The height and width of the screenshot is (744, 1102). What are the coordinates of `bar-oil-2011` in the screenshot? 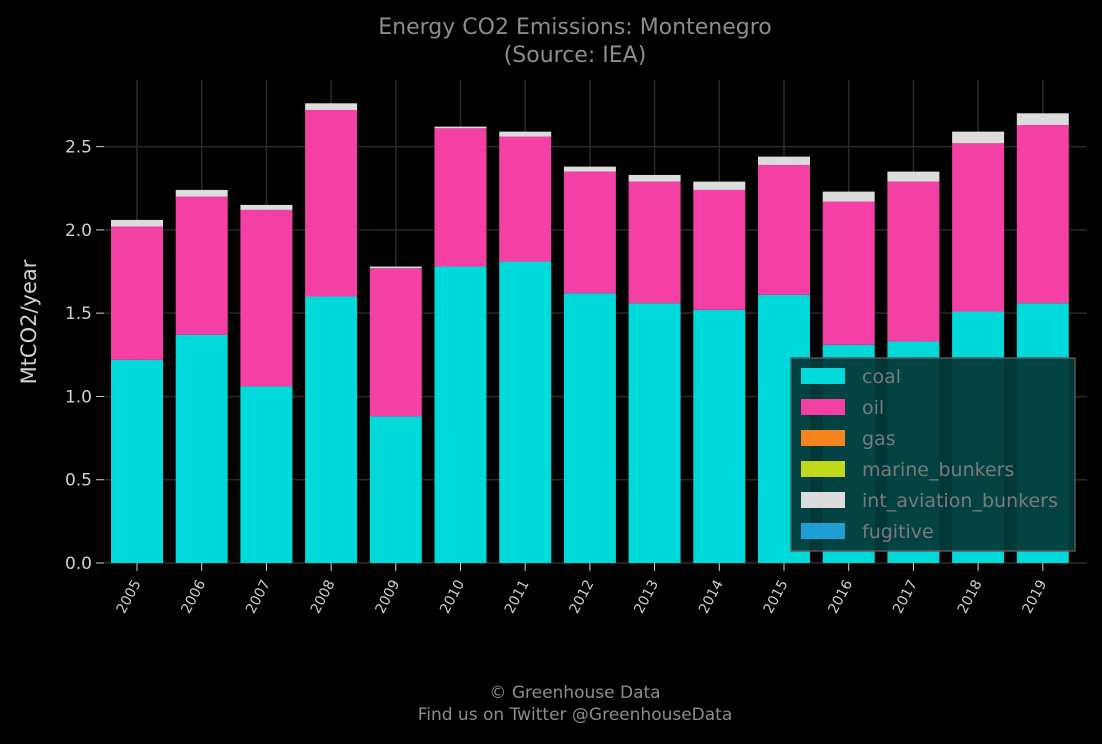 It's located at (525, 199).